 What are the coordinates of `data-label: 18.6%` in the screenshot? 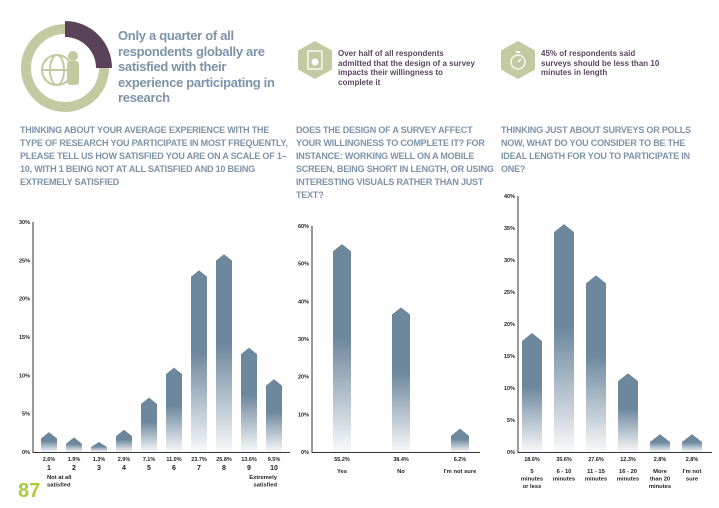 It's located at (532, 460).